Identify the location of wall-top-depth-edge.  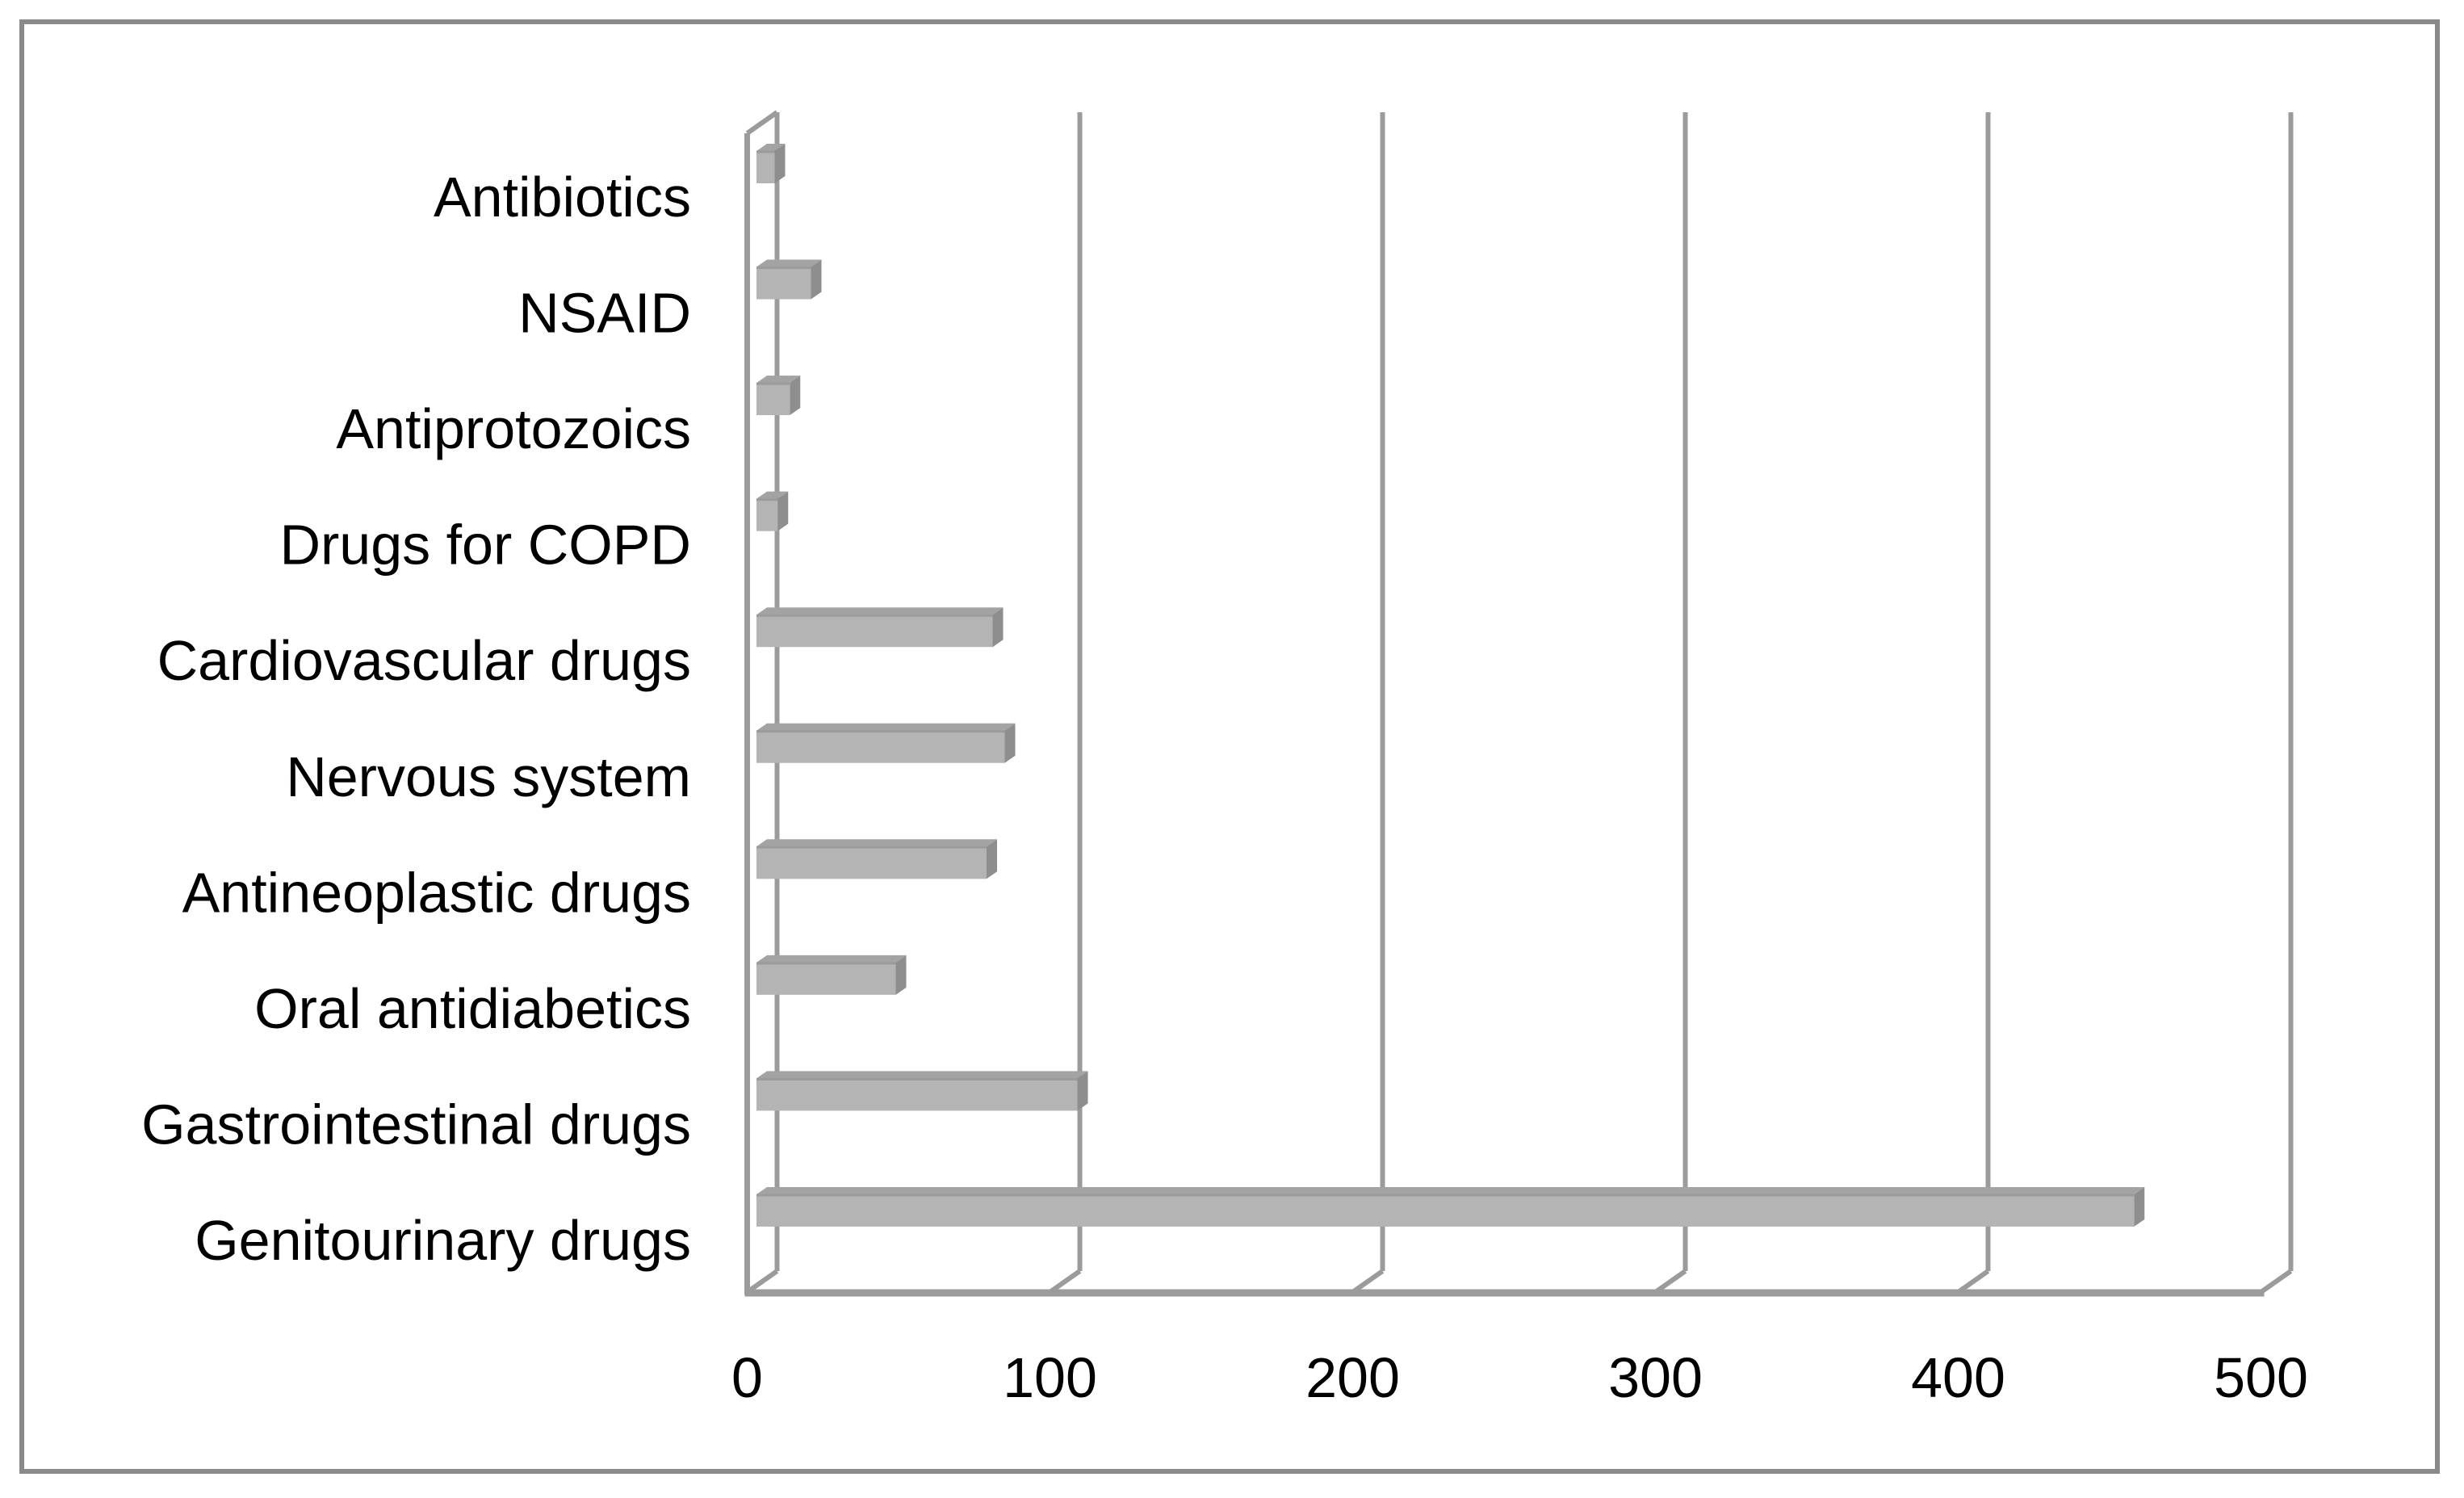
(762, 123).